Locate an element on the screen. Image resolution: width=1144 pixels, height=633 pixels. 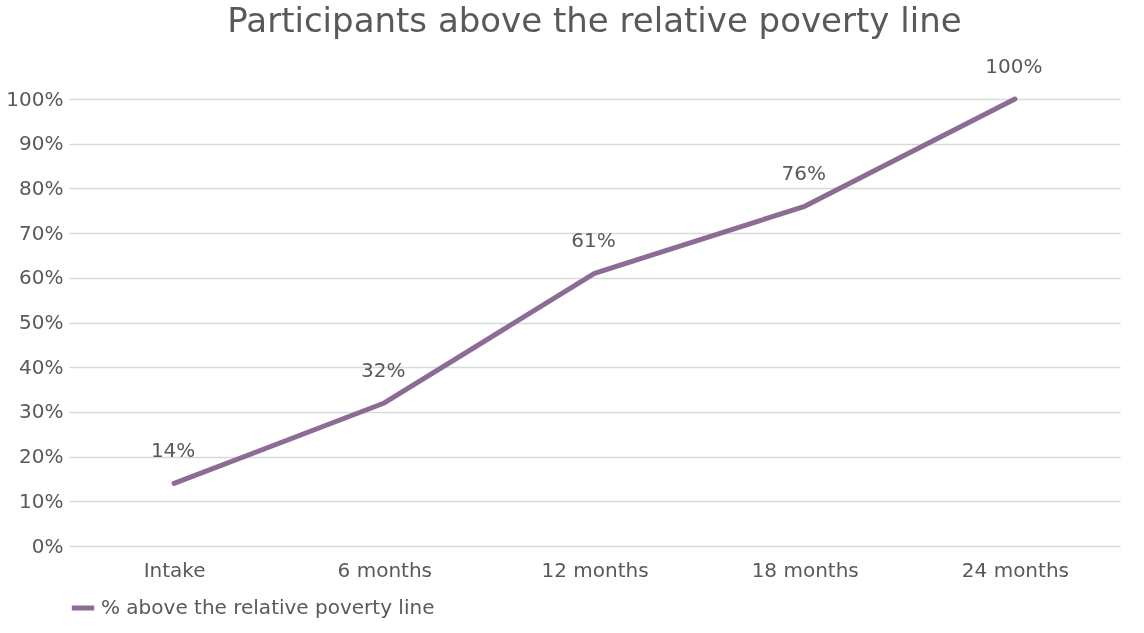
y-tick-label: 40% is located at coordinates (41, 366).